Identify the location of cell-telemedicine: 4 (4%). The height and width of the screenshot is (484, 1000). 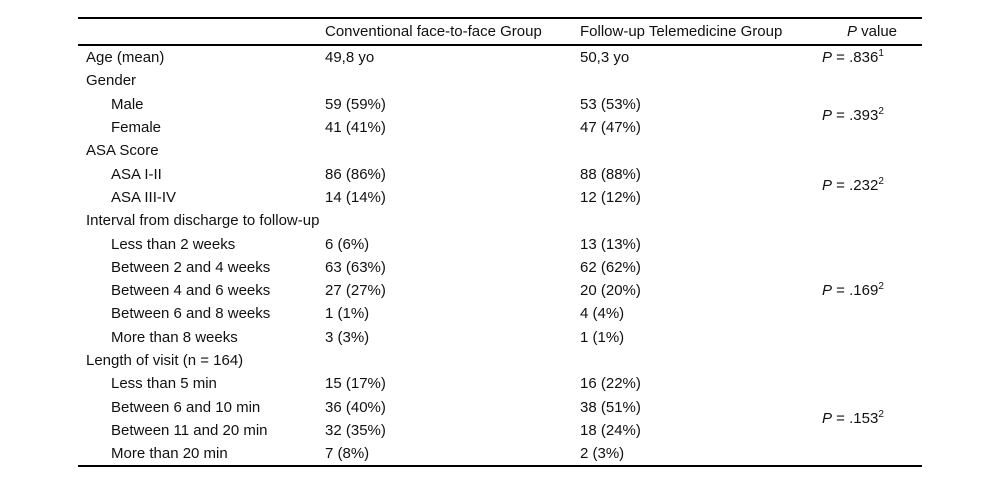
(602, 314).